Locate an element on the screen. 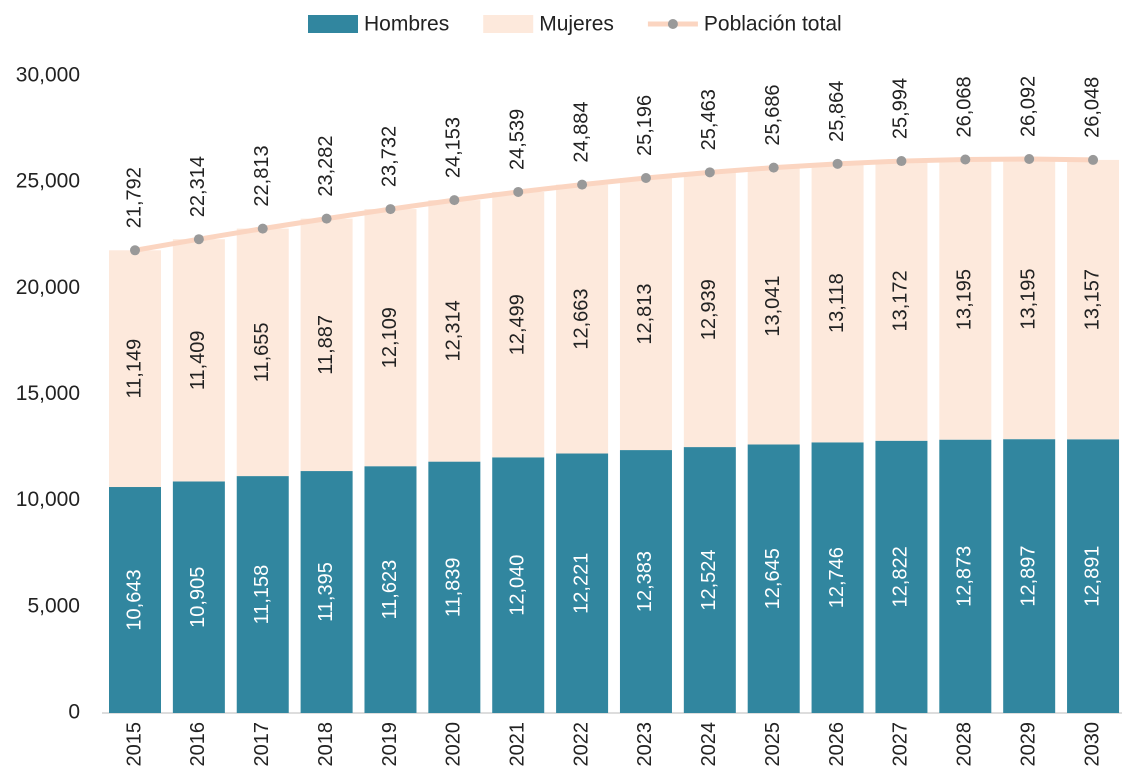 The image size is (1123, 779). data-label: 11,149 is located at coordinates (134, 369).